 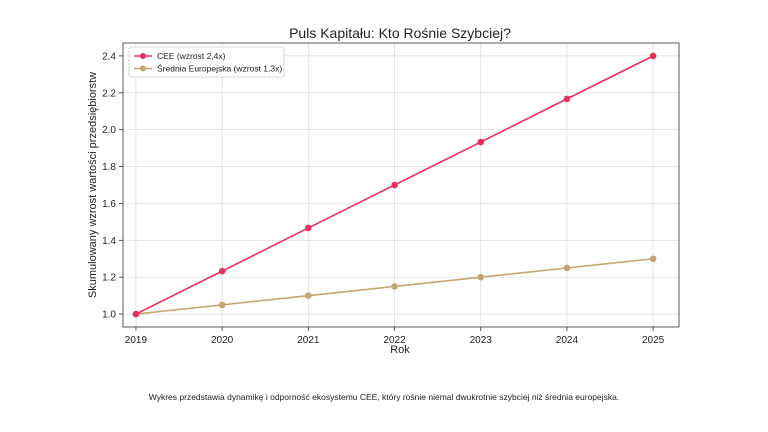 What do you see at coordinates (400, 350) in the screenshot?
I see `x-axis-title: Rok` at bounding box center [400, 350].